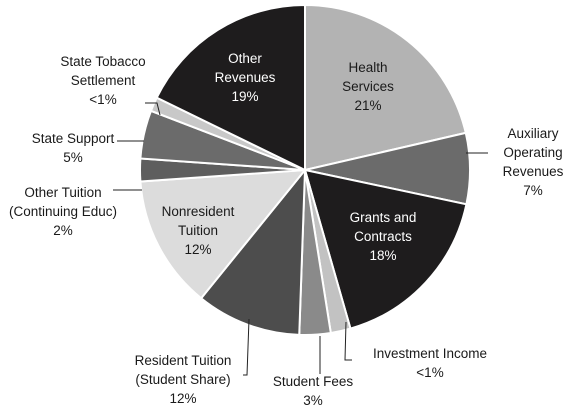 Image resolution: width=570 pixels, height=409 pixels. What do you see at coordinates (313, 381) in the screenshot?
I see `slice-label-line: Student Fees` at bounding box center [313, 381].